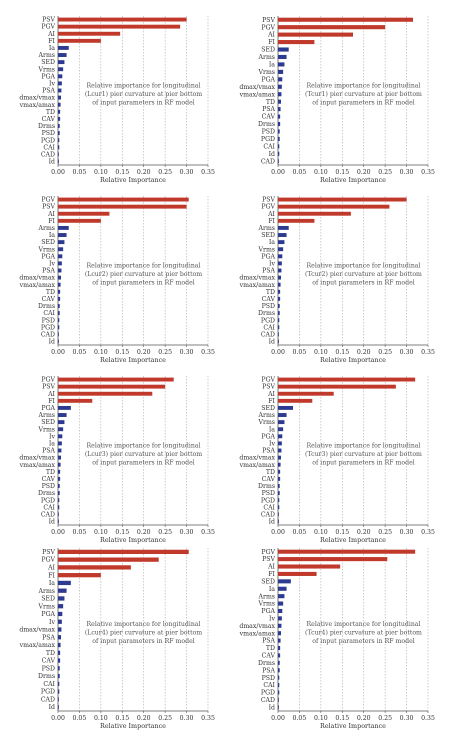 Image resolution: width=474 pixels, height=737 pixels. Describe the element at coordinates (59, 660) in the screenshot. I see `bar-cav` at that location.